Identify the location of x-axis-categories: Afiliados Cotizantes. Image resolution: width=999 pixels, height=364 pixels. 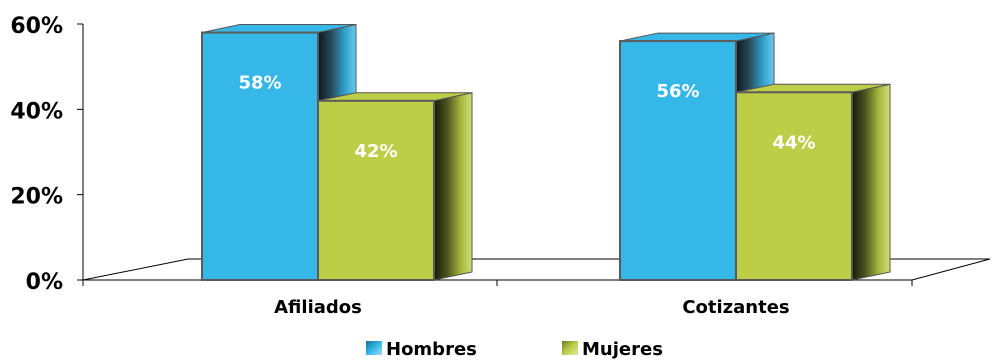
(497, 299).